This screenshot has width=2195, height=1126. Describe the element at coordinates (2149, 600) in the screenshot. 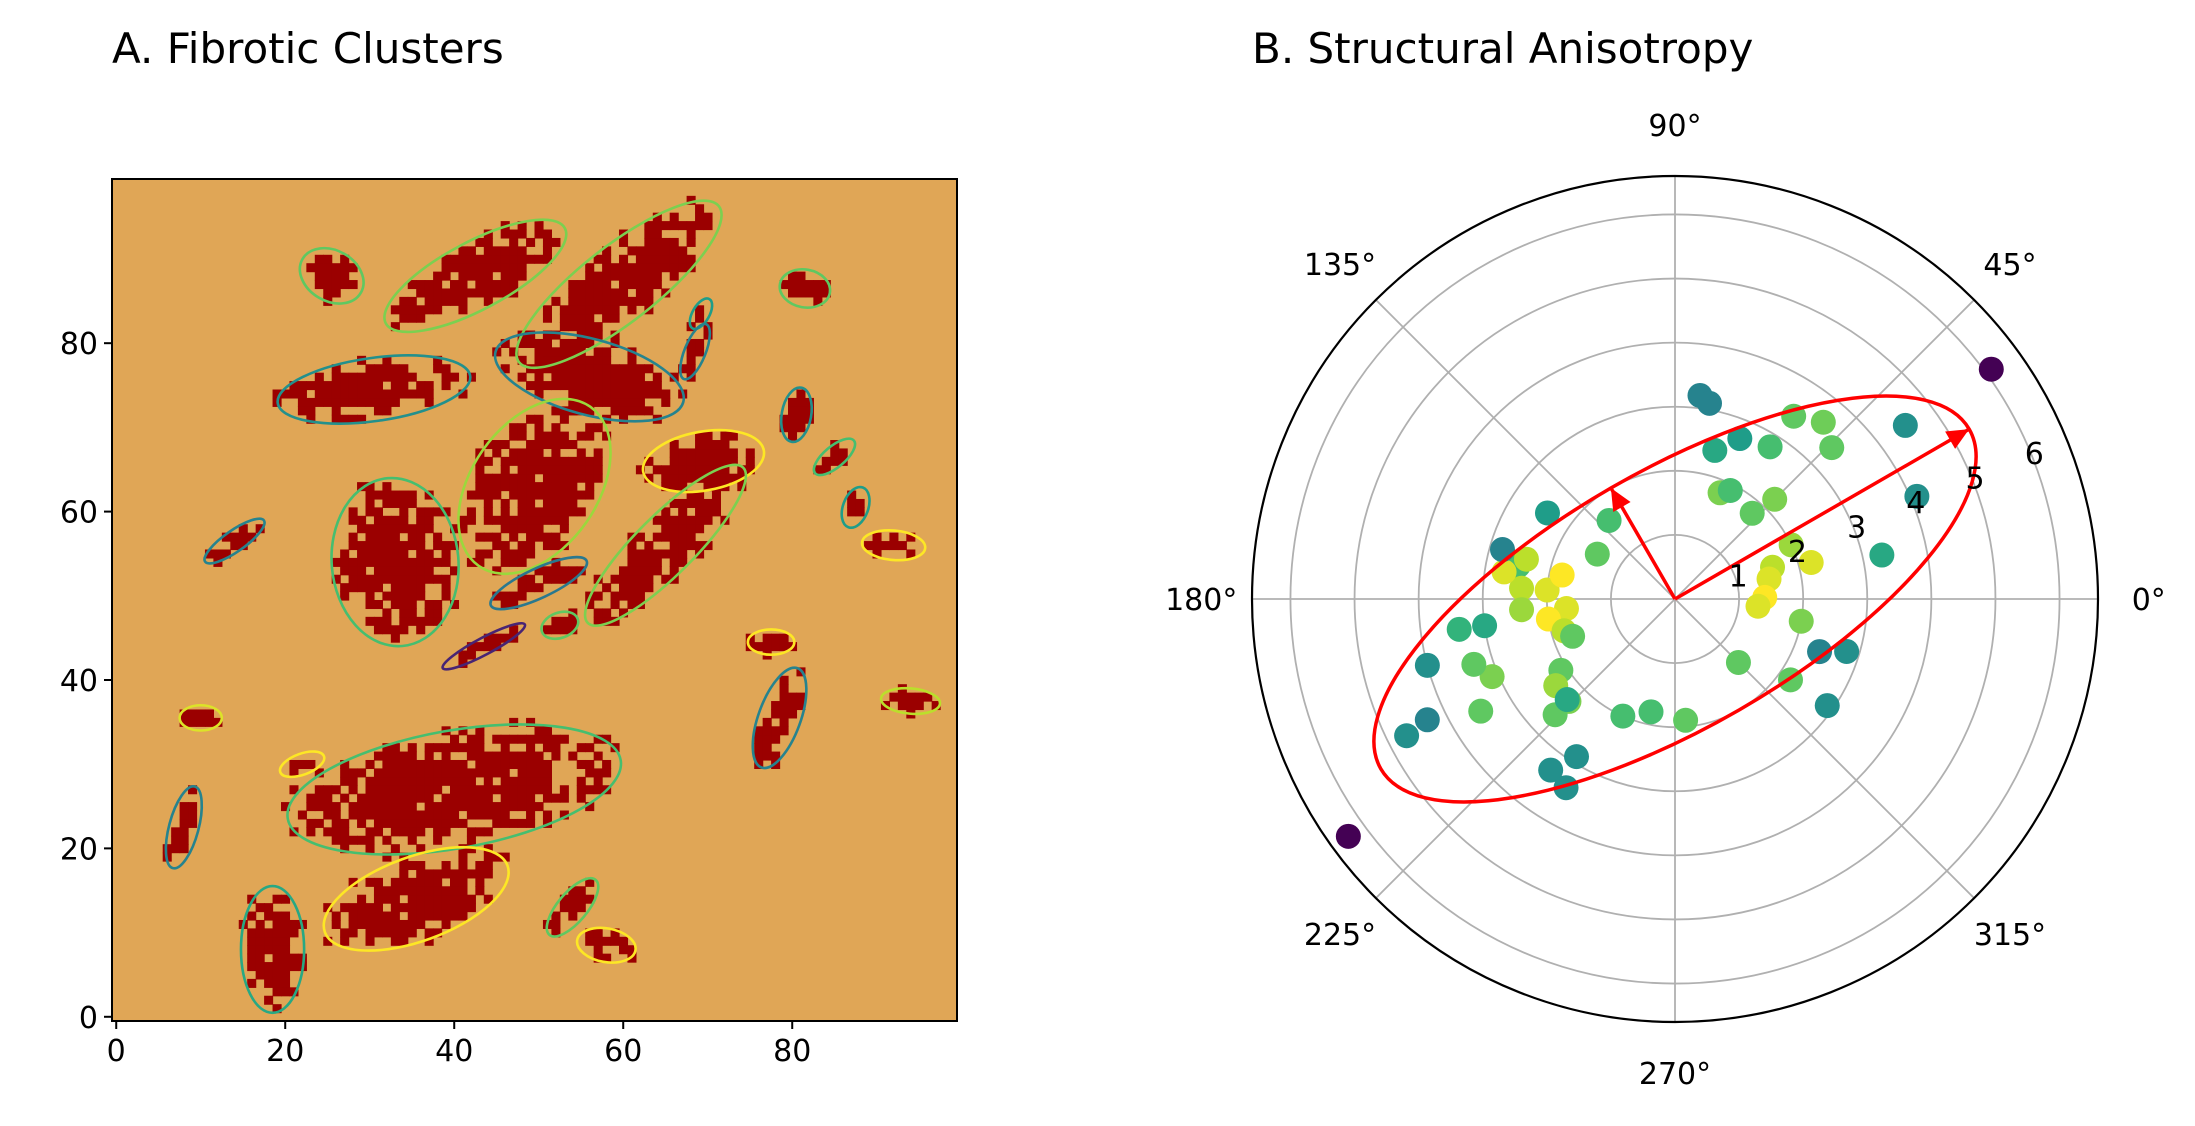

I see `theta-tick-label: 0°` at that location.